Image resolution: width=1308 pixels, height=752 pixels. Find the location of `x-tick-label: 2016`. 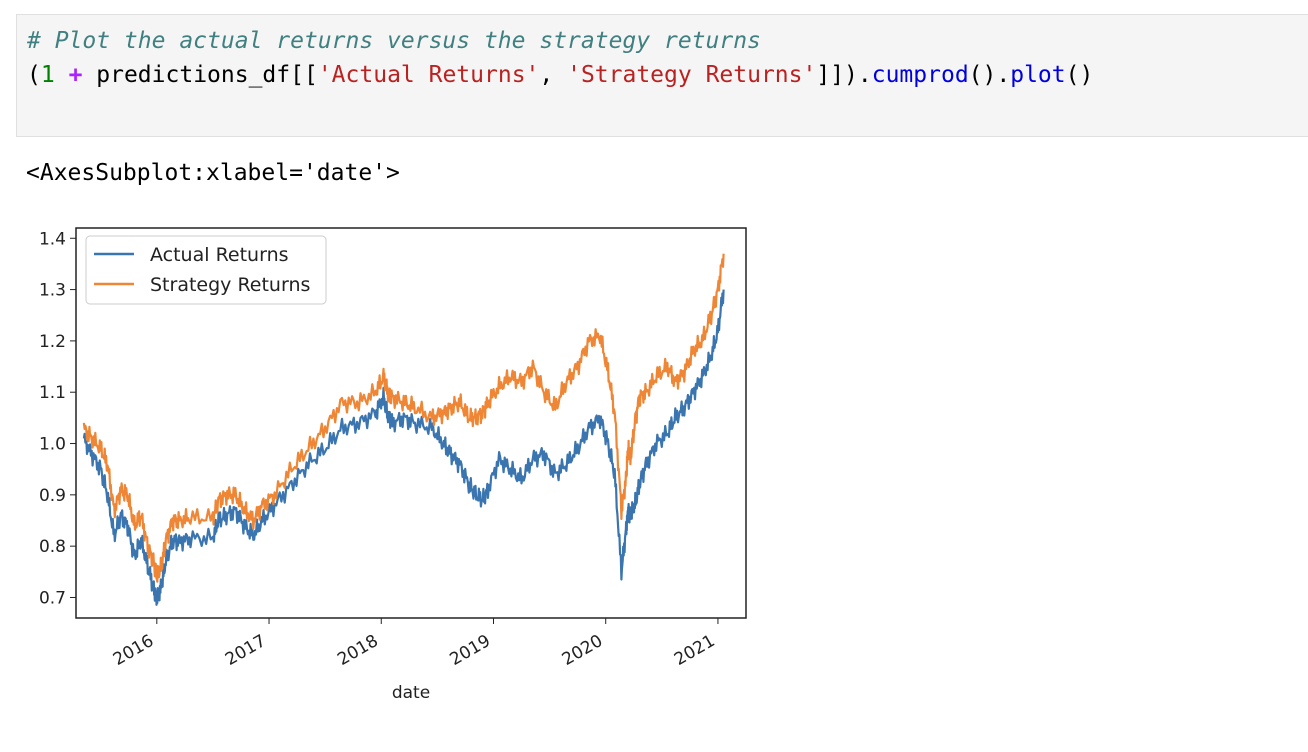

x-tick-label: 2016 is located at coordinates (133, 650).